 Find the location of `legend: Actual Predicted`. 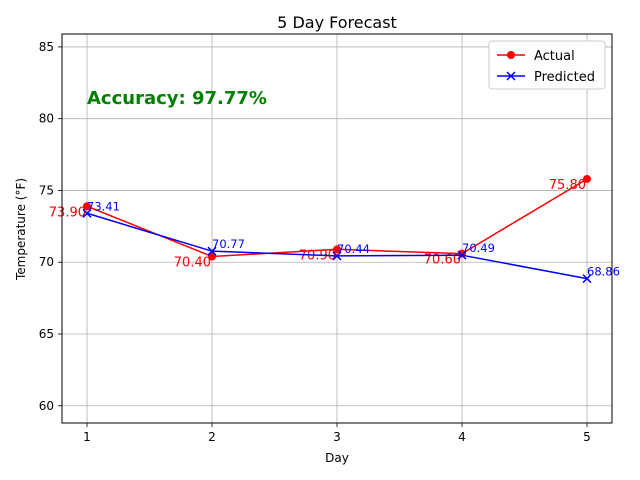

legend: Actual Predicted is located at coordinates (547, 65).